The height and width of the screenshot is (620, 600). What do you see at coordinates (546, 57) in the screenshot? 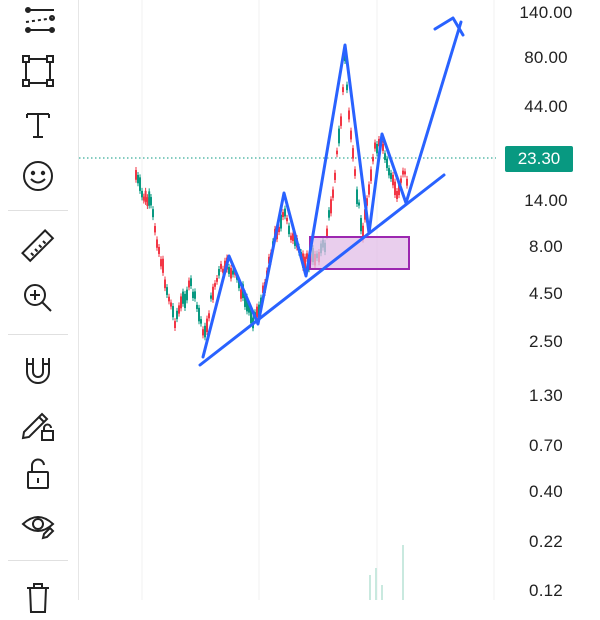
I see `price-tick: 80.00` at bounding box center [546, 57].